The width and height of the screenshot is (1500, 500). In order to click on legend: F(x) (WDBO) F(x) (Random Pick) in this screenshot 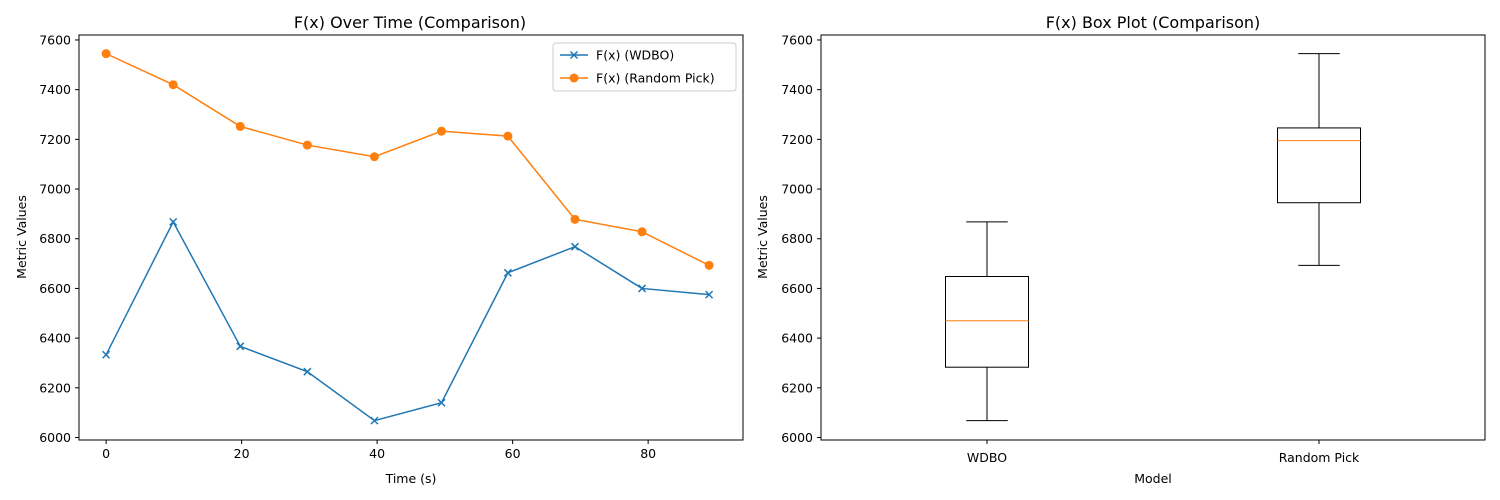, I will do `click(644, 67)`.